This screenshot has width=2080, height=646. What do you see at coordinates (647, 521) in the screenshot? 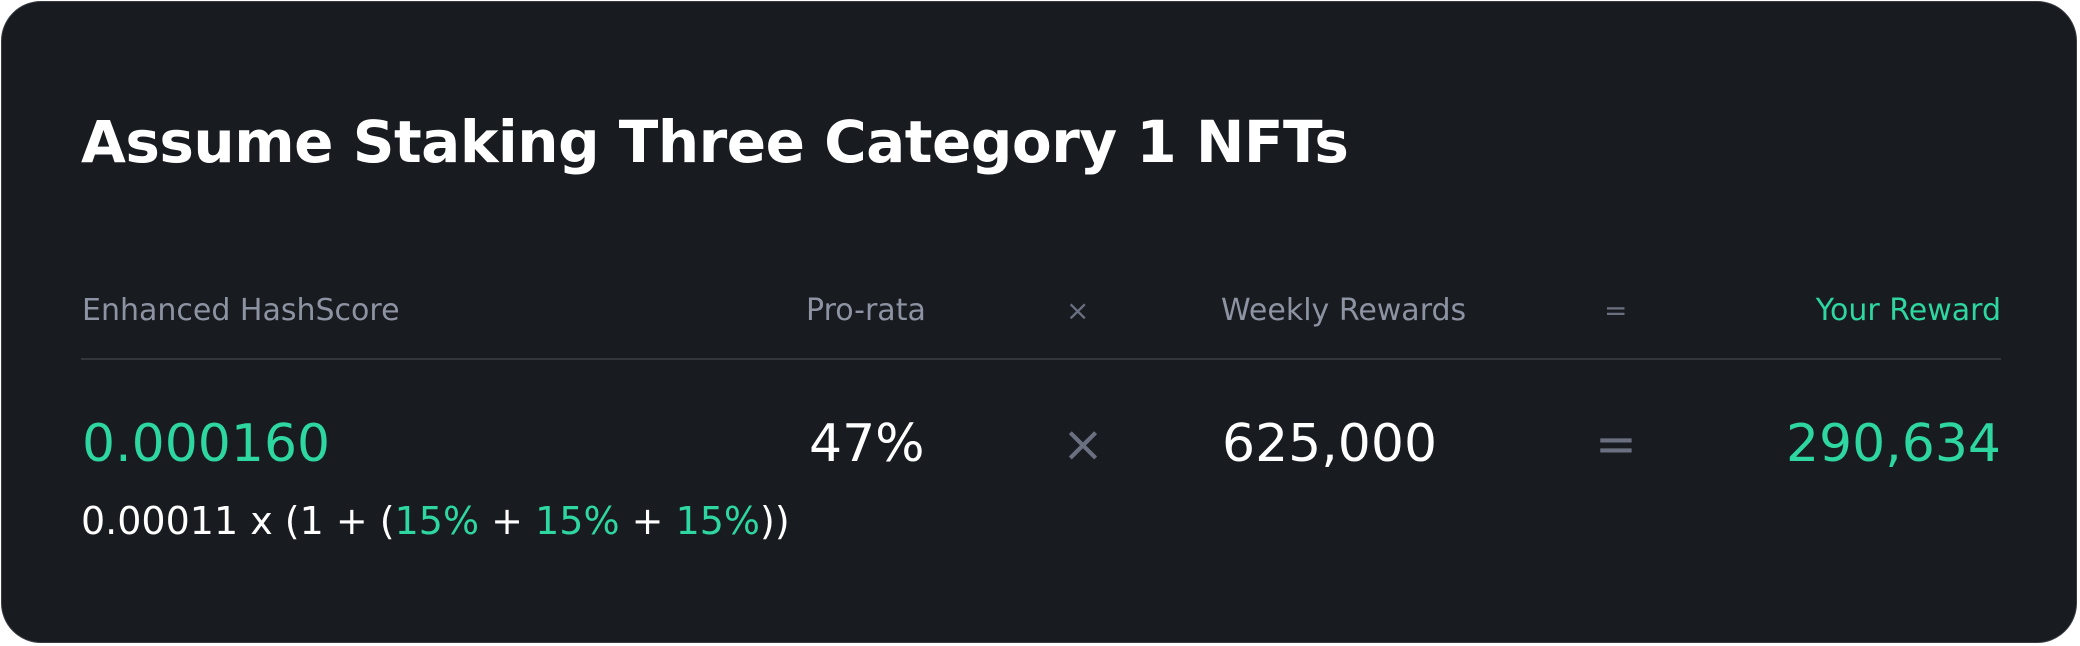
I see `formula-plus-2: +` at bounding box center [647, 521].